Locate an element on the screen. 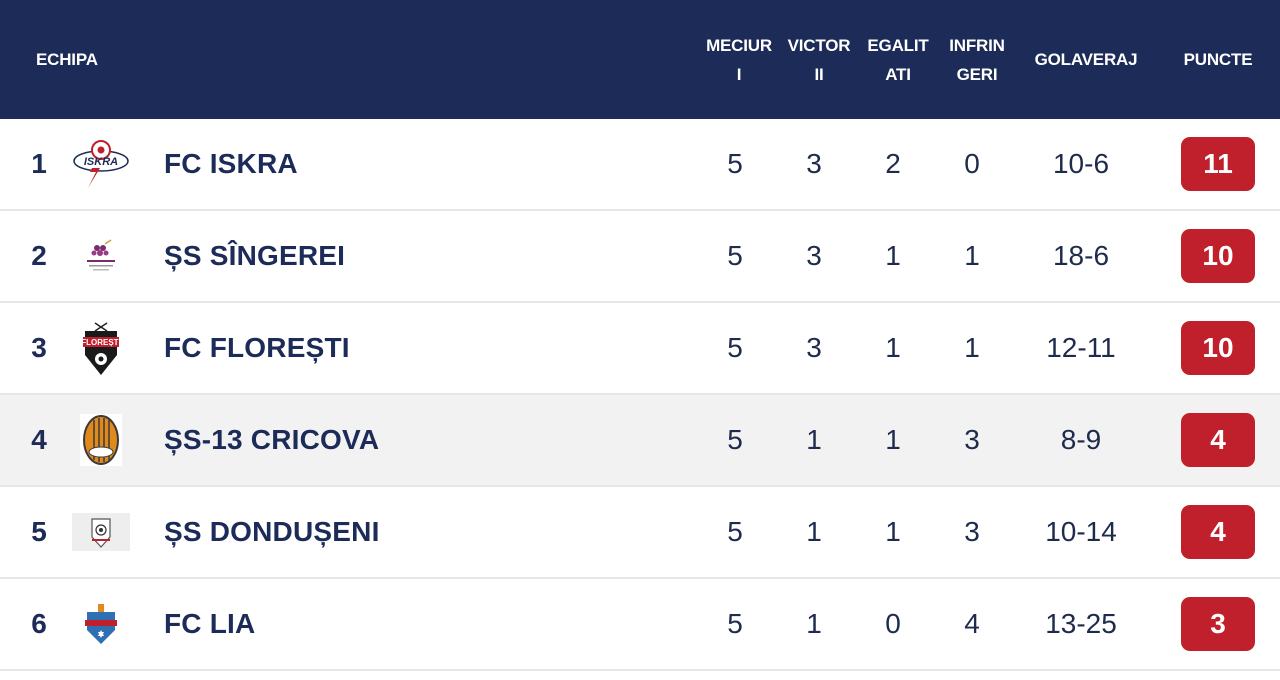 The height and width of the screenshot is (680, 1280). table-row: 4 ȘS-13 CRICOVA 5 1 1 3 8-9 4 is located at coordinates (640, 441).